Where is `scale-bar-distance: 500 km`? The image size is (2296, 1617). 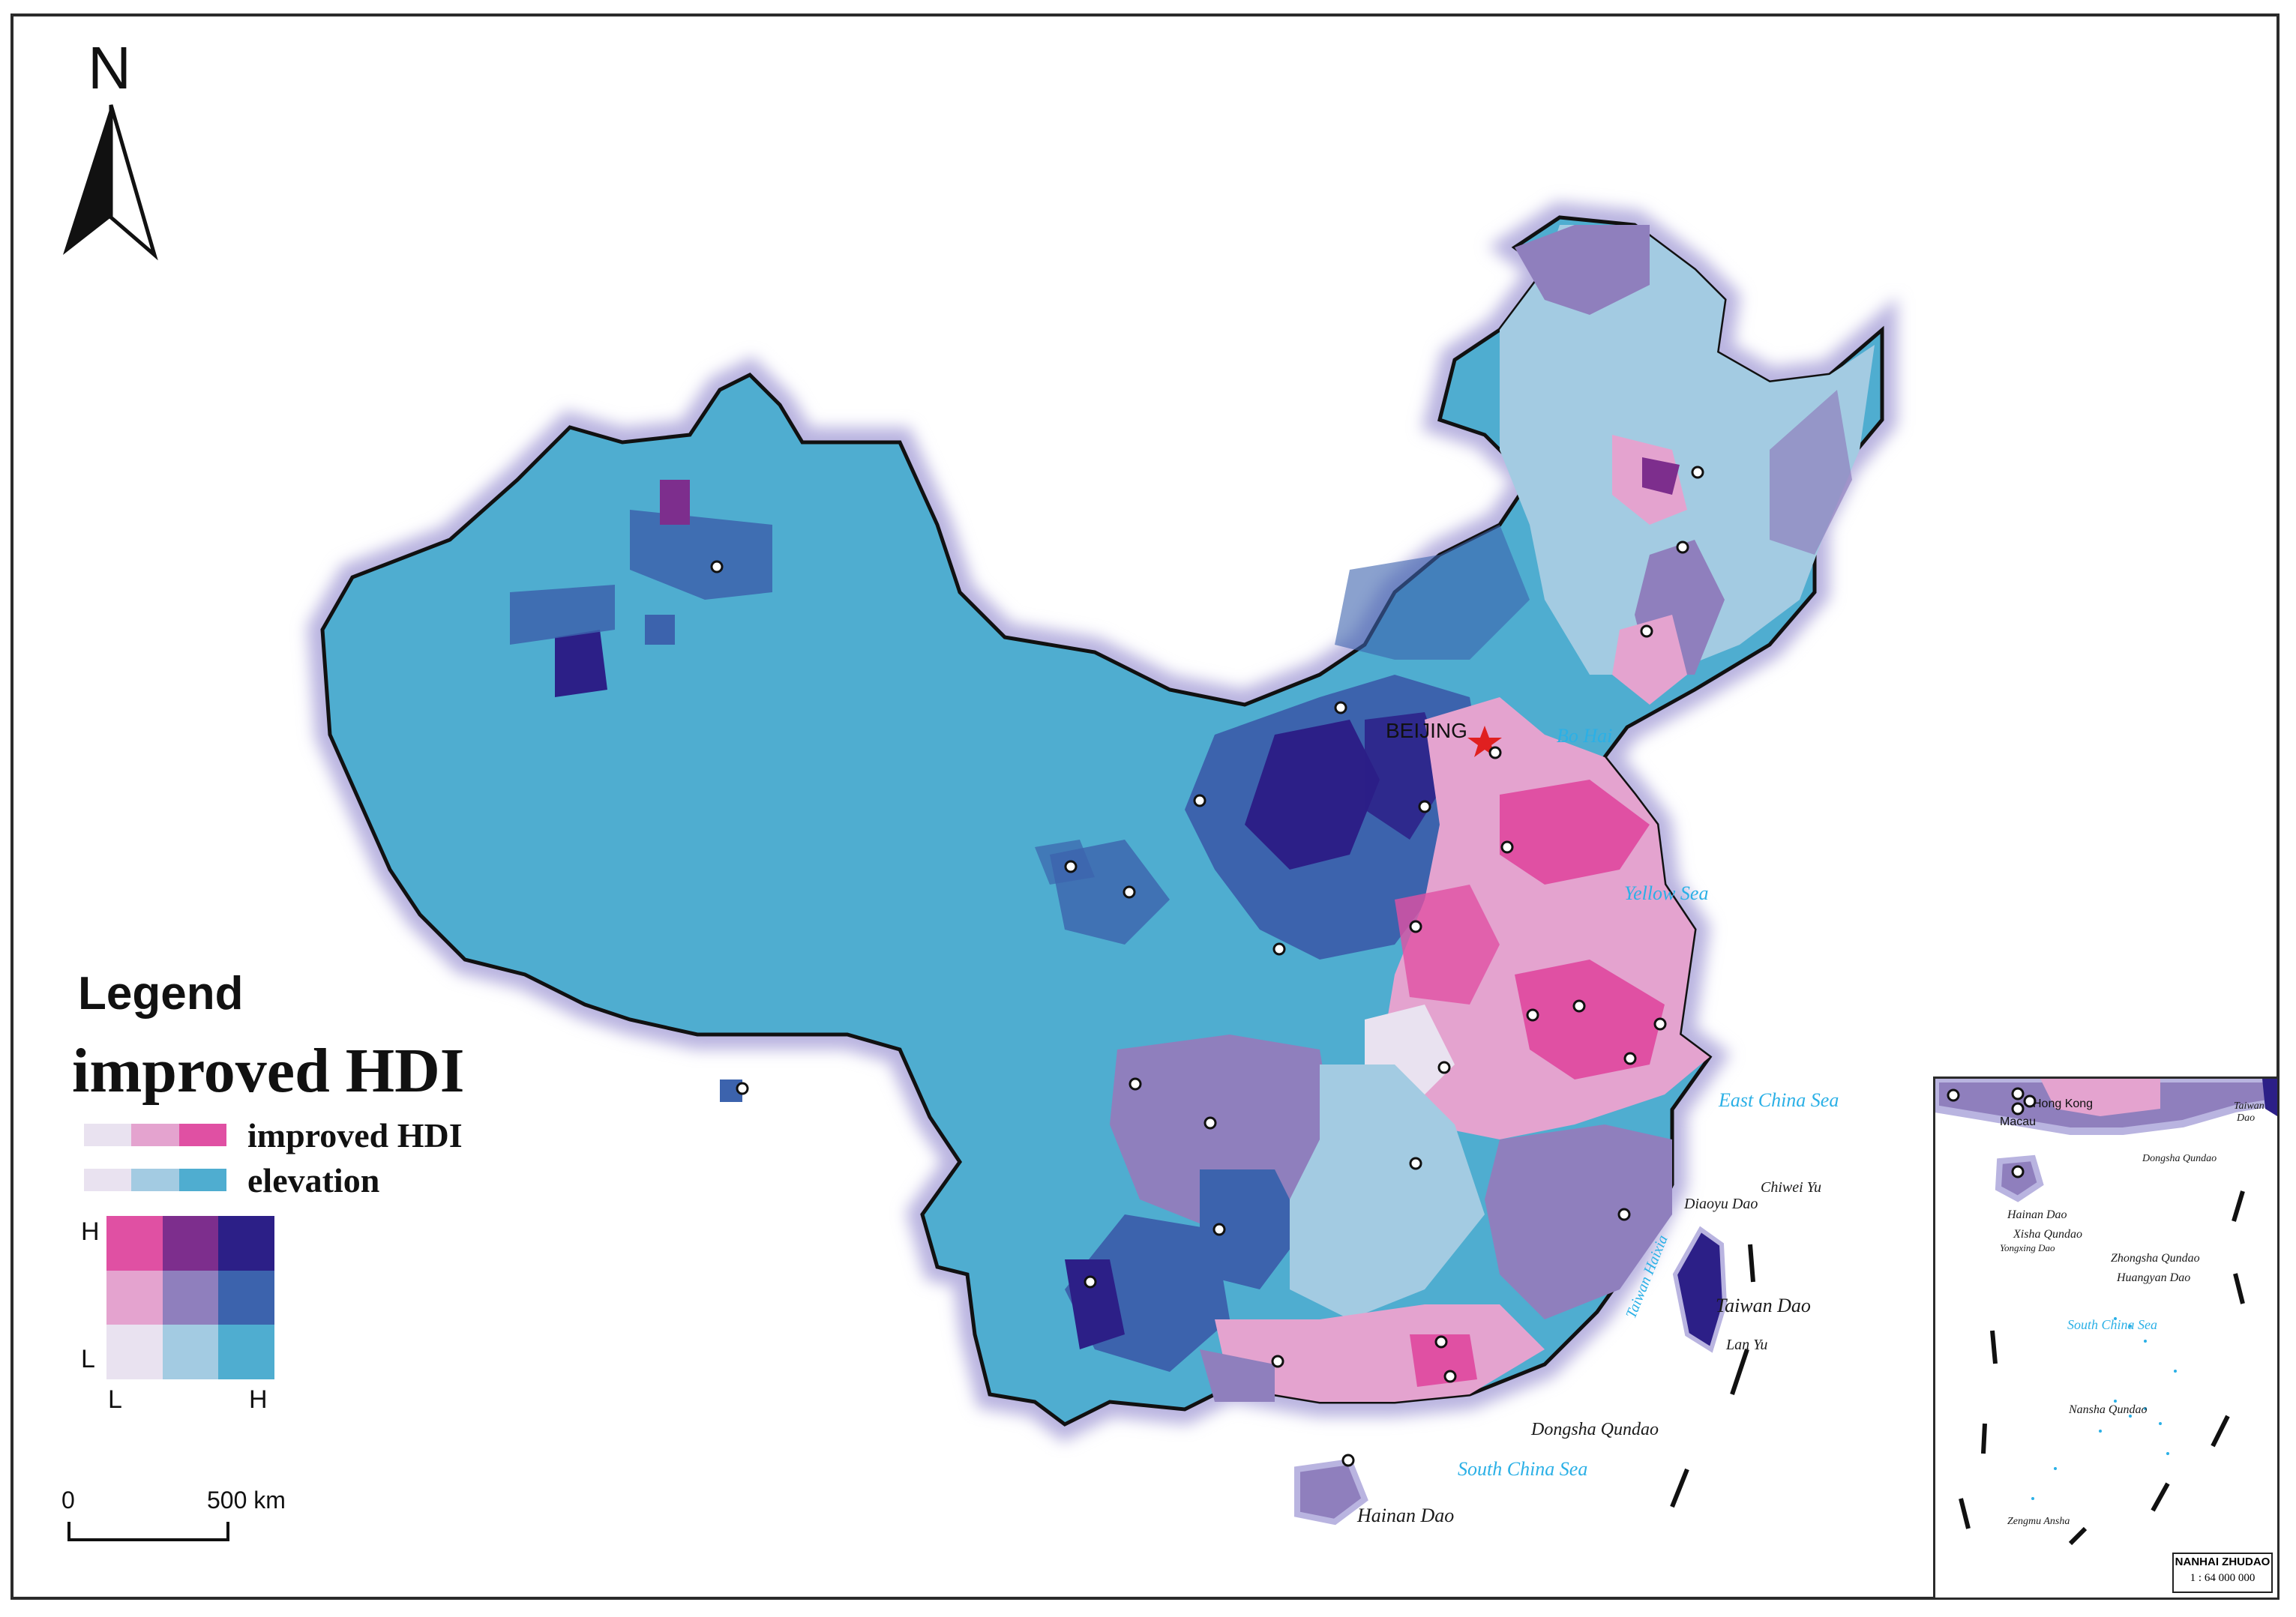 scale-bar-distance: 500 km is located at coordinates (246, 1500).